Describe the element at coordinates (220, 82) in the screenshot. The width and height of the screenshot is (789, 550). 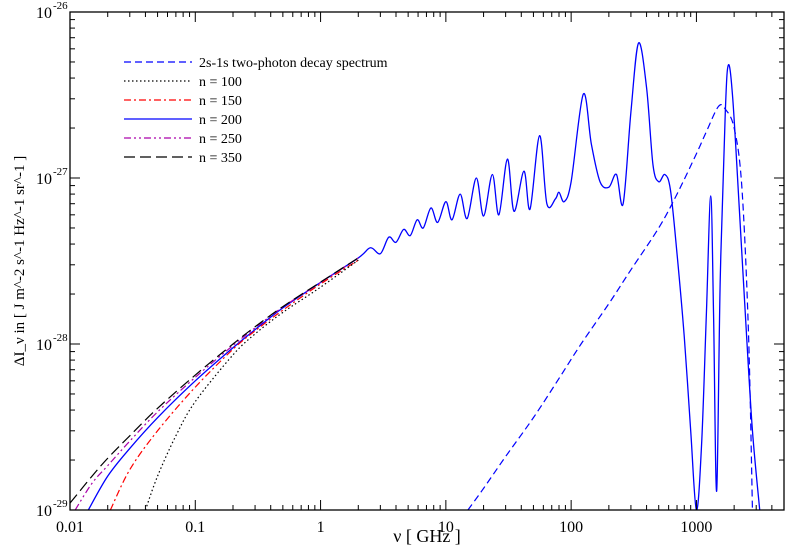
I see `legend-label-1: n = 100` at that location.